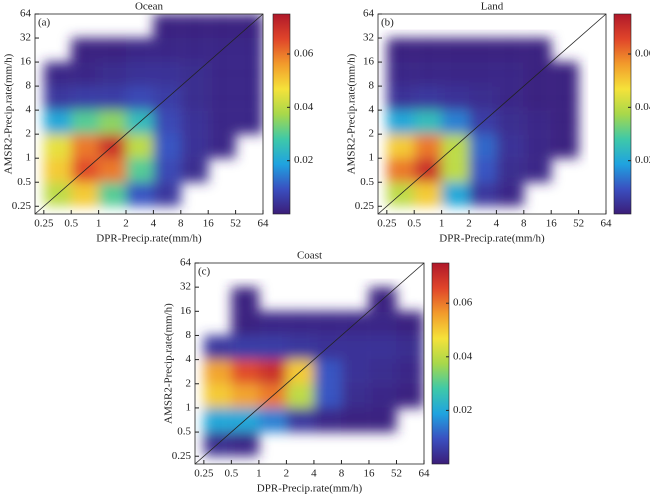 This screenshot has width=650, height=501. What do you see at coordinates (622, 114) in the screenshot?
I see `colorbar` at bounding box center [622, 114].